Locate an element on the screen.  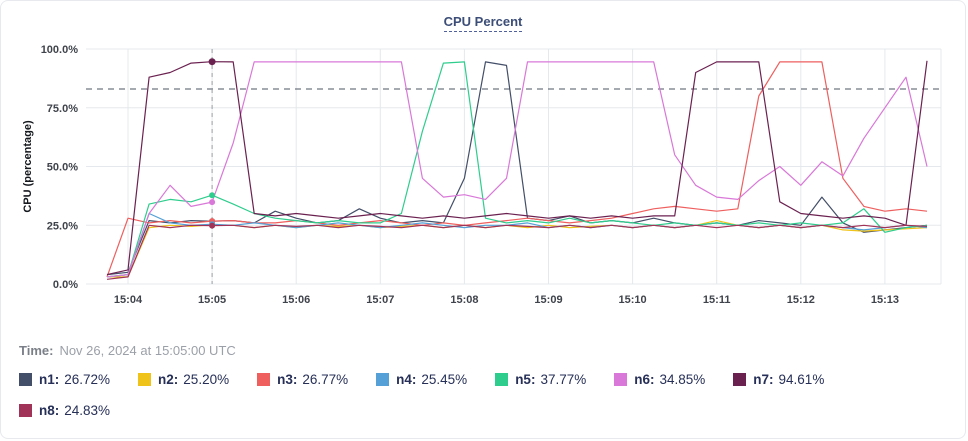
legend-item-n5: n5: 37.77% is located at coordinates (540, 379).